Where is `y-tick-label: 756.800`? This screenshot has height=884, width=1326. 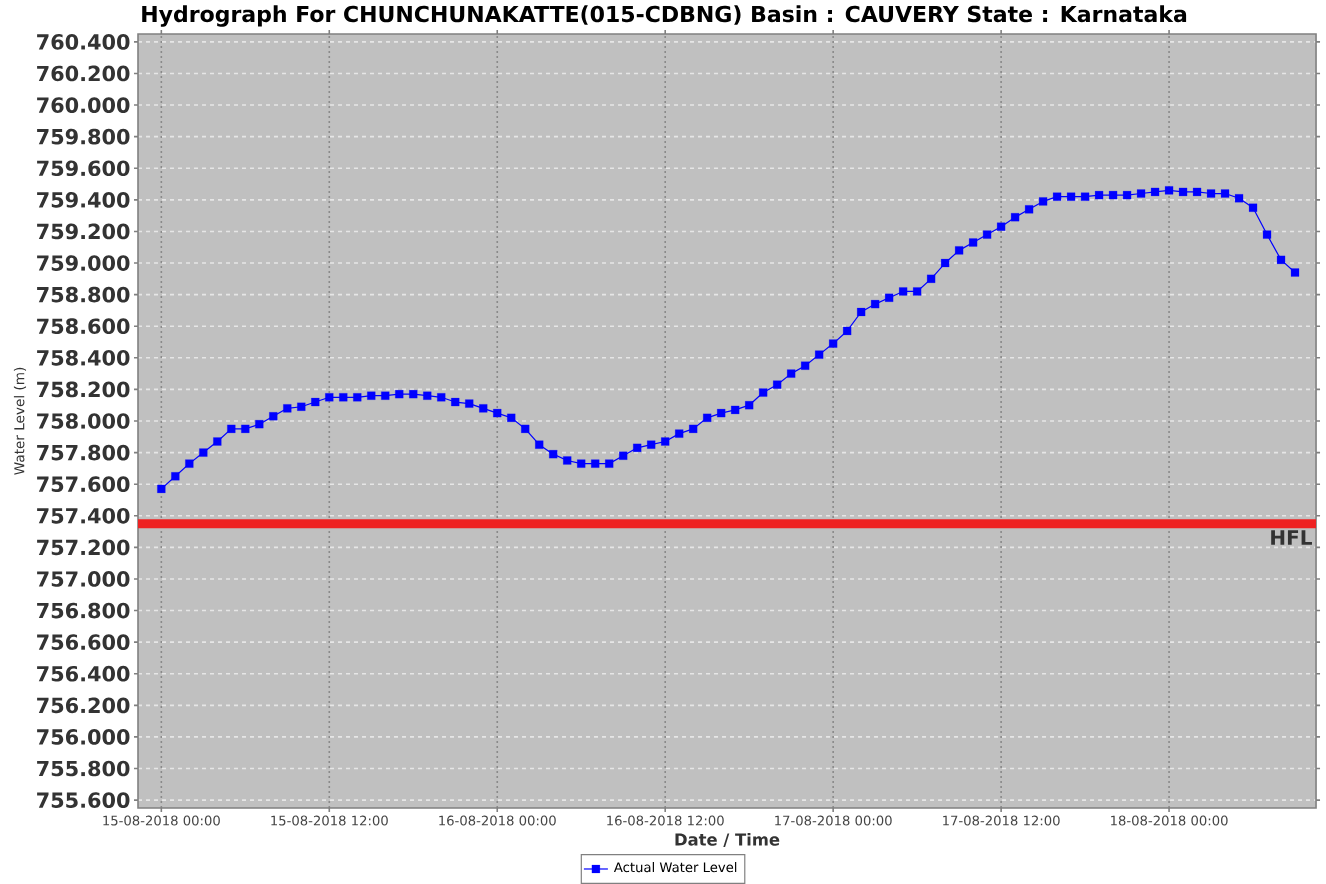
y-tick-label: 756.800 is located at coordinates (83, 610).